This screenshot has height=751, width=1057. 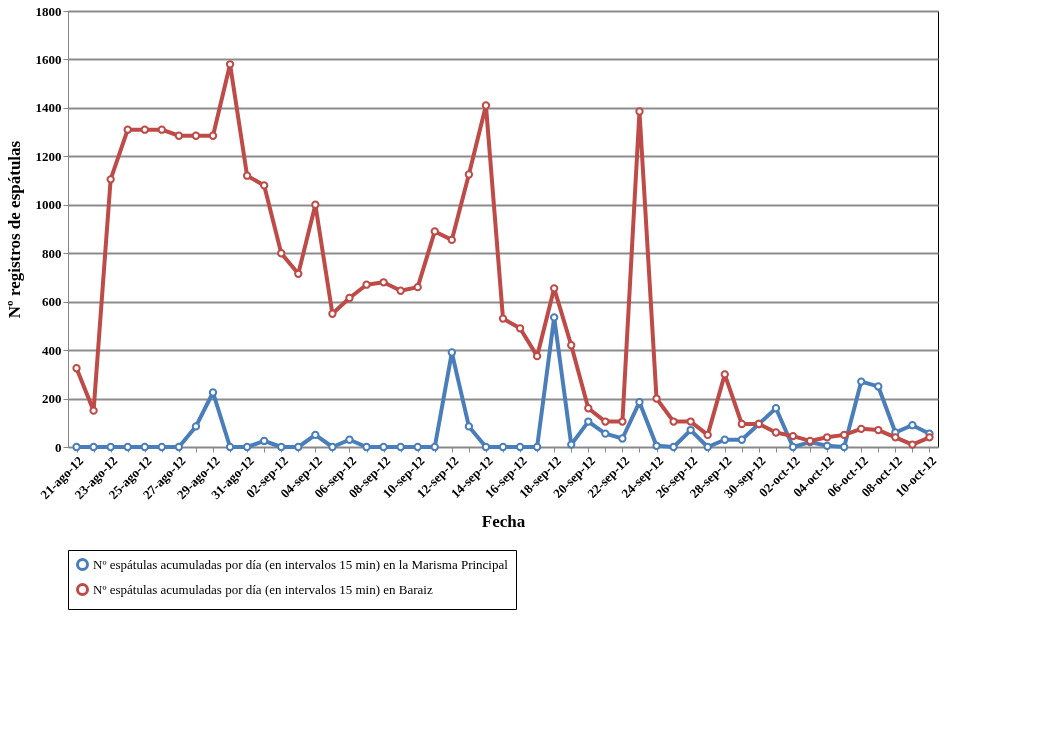 What do you see at coordinates (58, 447) in the screenshot?
I see `y-tick-label: 0` at bounding box center [58, 447].